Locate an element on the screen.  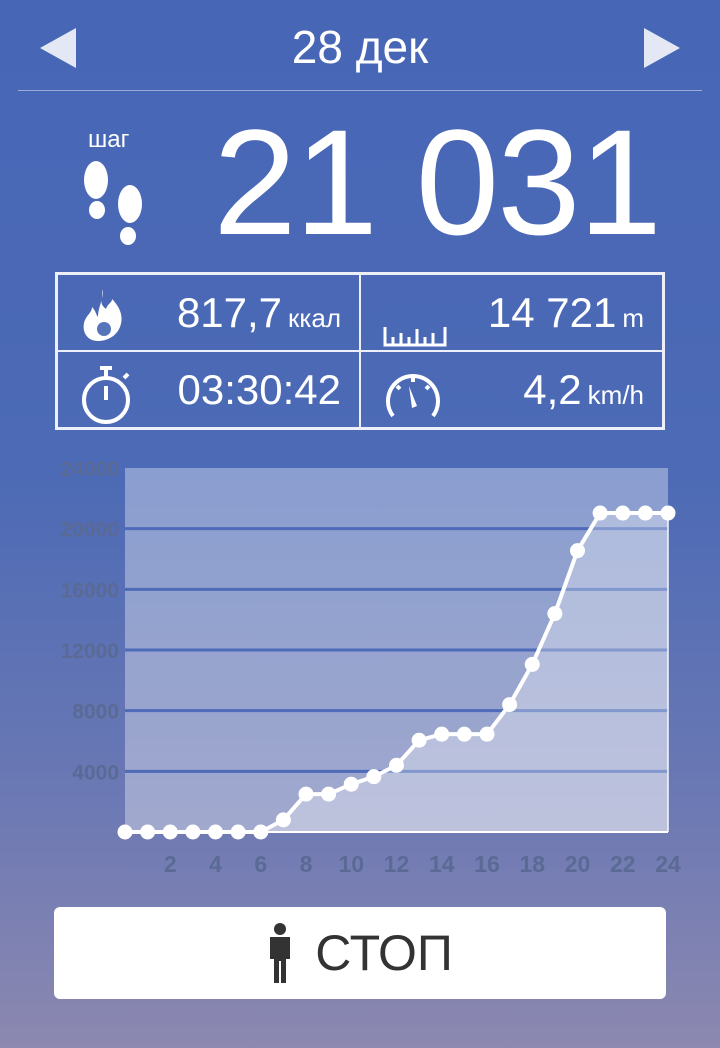
x-tick-label: 4 is located at coordinates (215, 864).